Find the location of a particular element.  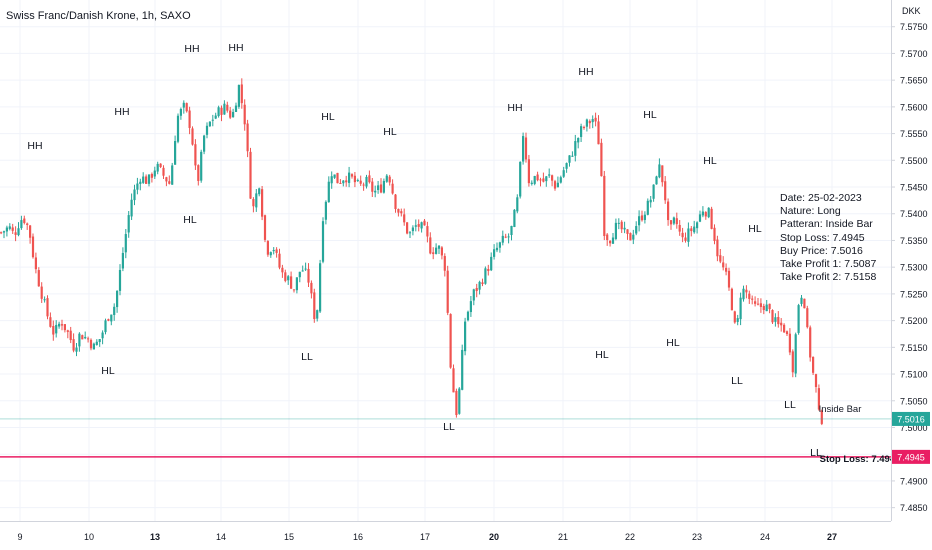

y-tick-label: 7.5350 is located at coordinates (914, 241).